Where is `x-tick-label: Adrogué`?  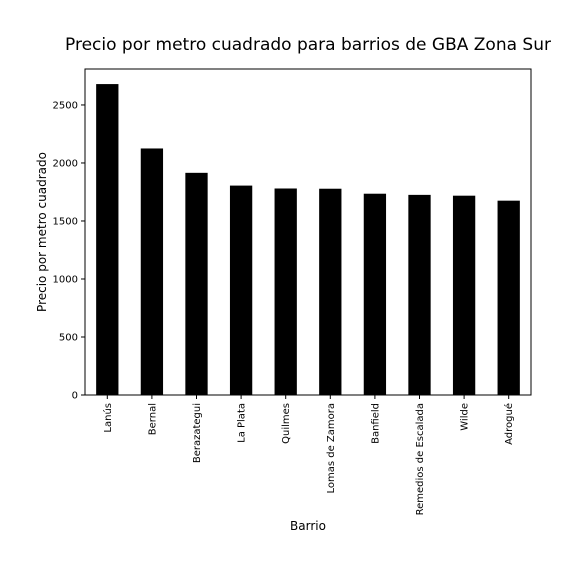 x-tick-label: Adrogué is located at coordinates (509, 424).